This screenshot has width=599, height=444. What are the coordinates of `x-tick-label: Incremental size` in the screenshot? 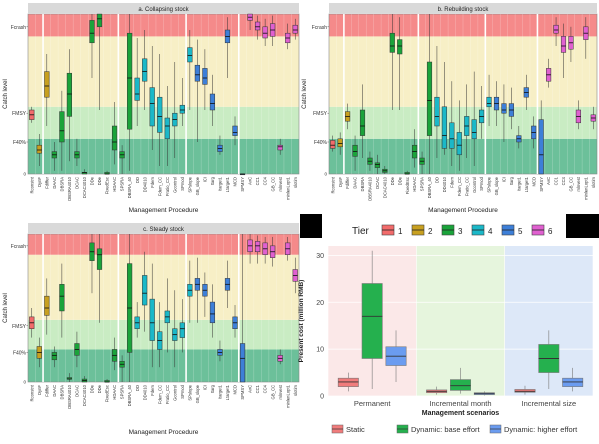 It's located at (549, 403).